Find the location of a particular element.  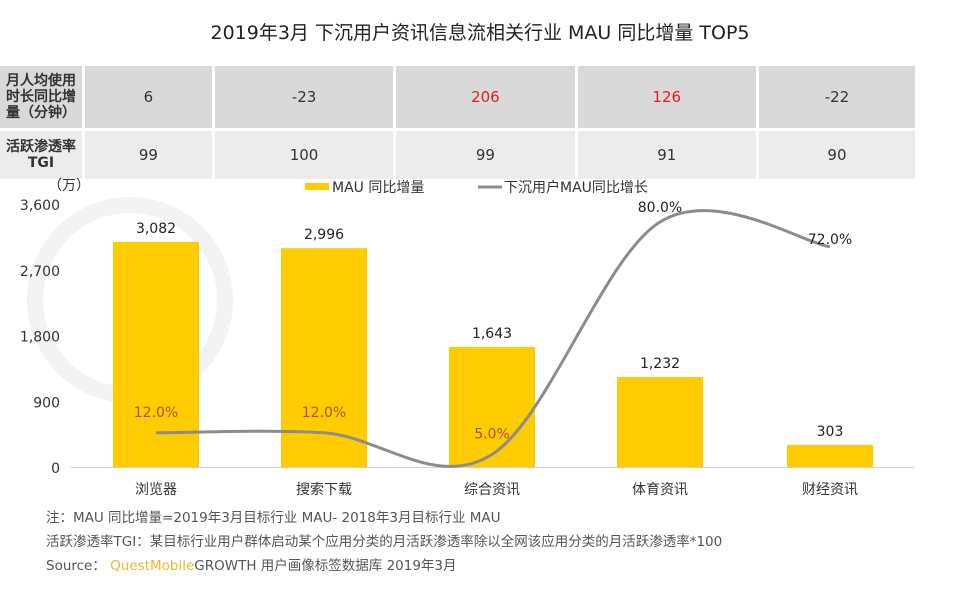

table-cell: -23 is located at coordinates (305, 98).